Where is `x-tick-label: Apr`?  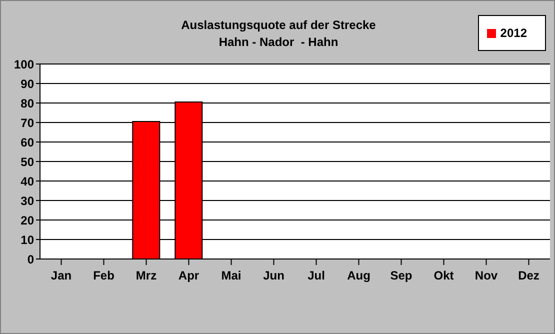
x-tick-label: Apr is located at coordinates (189, 275).